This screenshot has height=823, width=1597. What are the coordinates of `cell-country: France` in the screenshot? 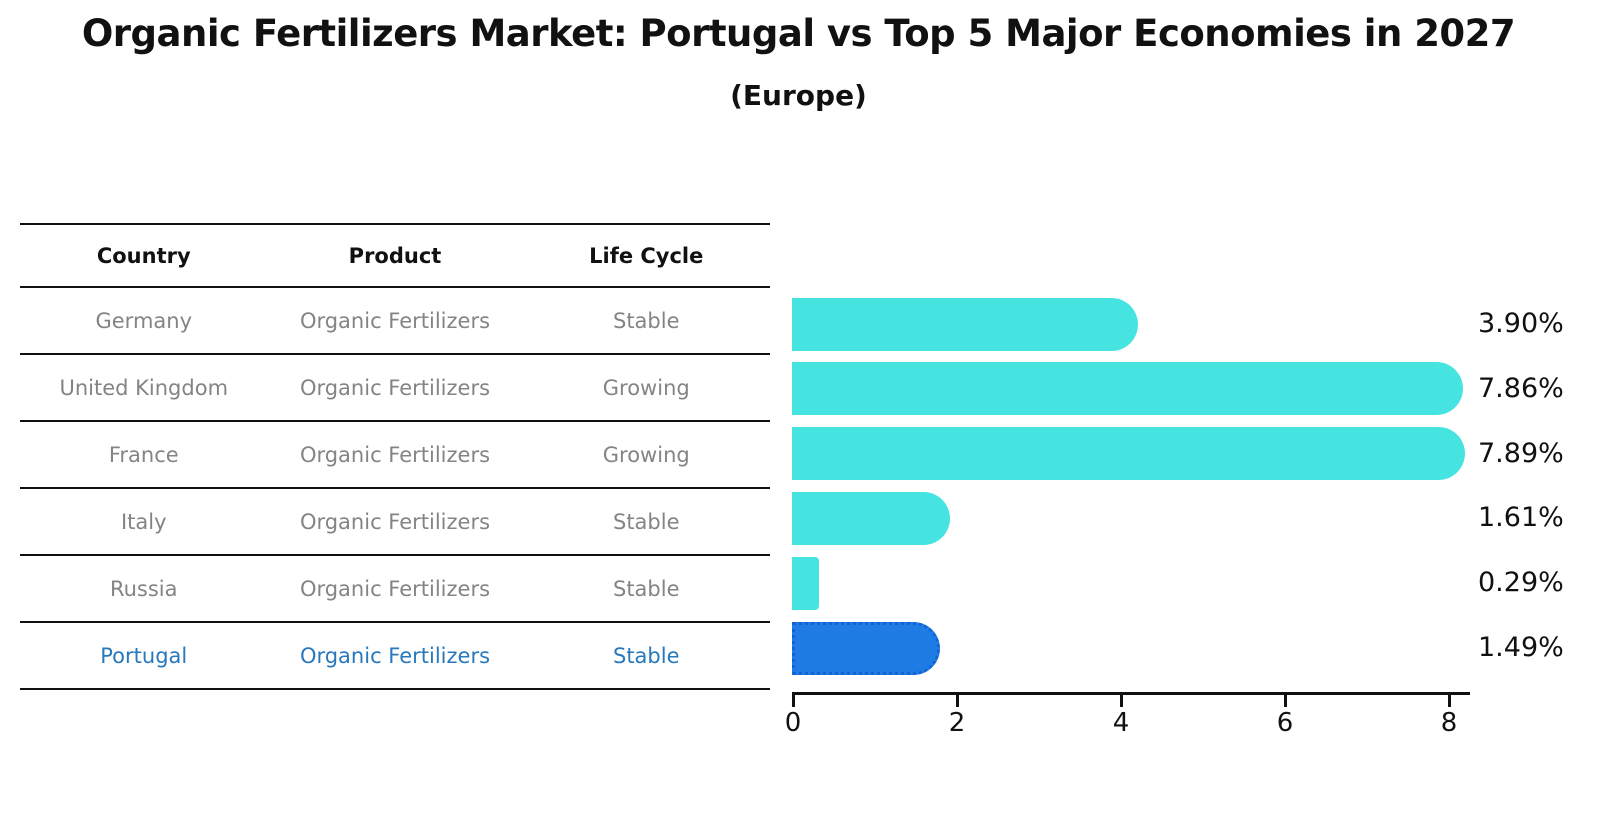 It's located at (143, 454).